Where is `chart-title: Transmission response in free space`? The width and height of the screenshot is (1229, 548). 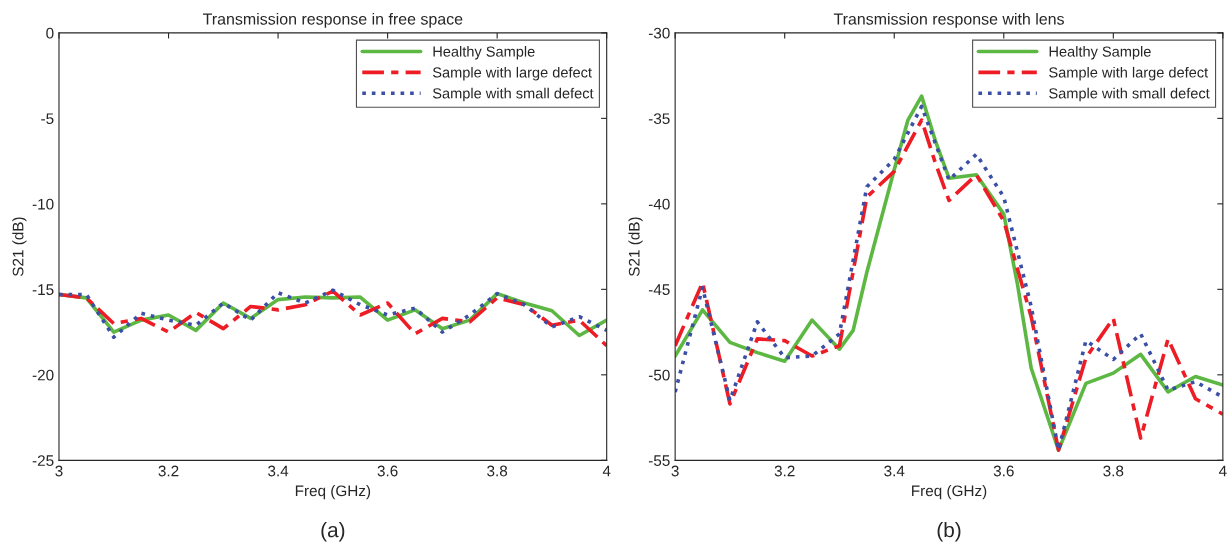
chart-title: Transmission response in free space is located at coordinates (333, 20).